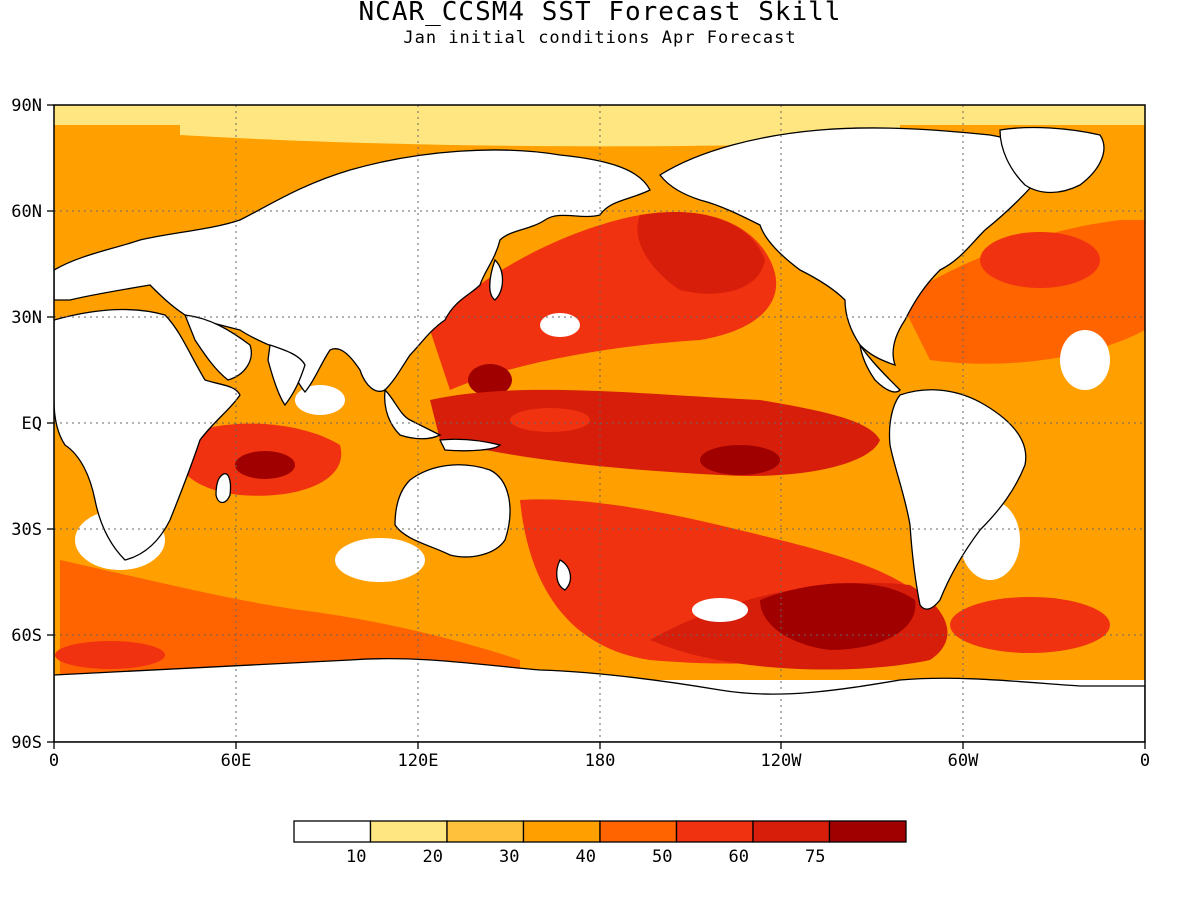  What do you see at coordinates (782, 761) in the screenshot?
I see `lon-label: 120W` at bounding box center [782, 761].